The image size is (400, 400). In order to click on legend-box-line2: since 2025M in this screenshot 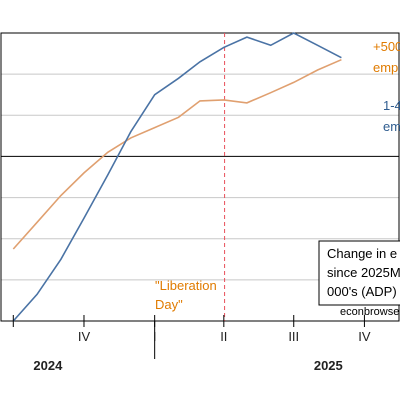, I will do `click(363, 272)`.